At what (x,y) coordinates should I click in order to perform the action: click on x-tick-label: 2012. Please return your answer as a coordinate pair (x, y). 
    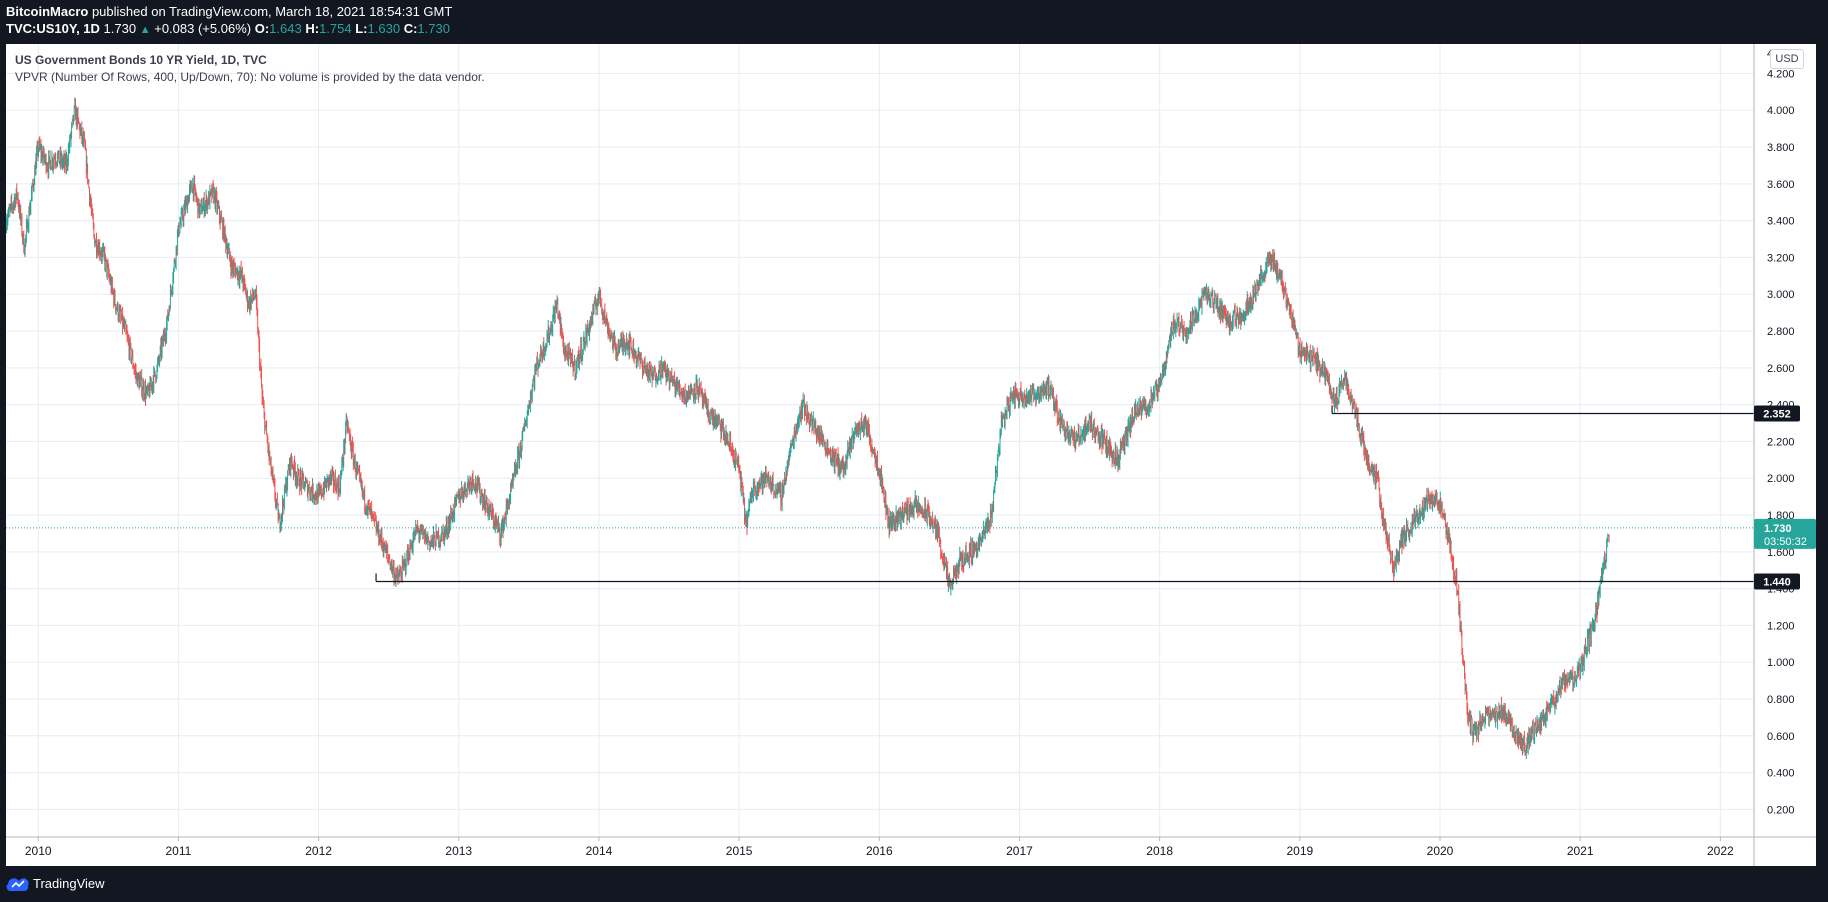
    Looking at the image, I should click on (318, 851).